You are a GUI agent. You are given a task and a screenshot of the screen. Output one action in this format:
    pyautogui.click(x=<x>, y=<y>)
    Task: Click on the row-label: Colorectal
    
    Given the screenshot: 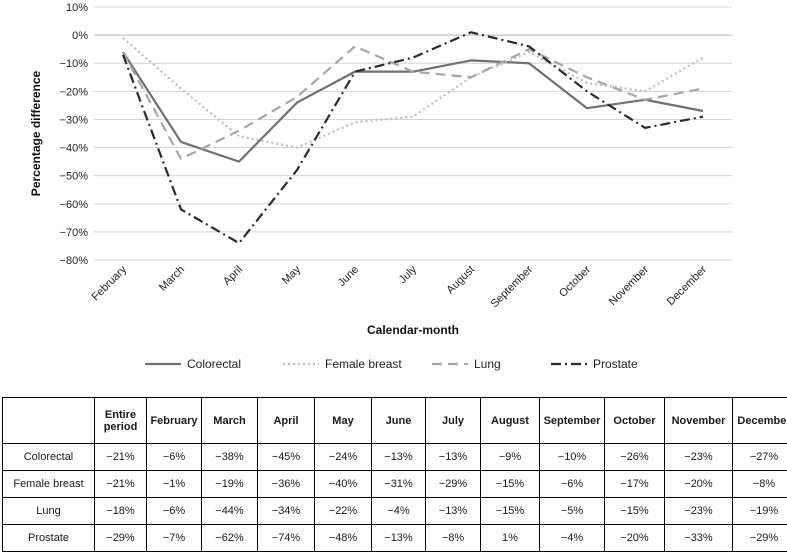 What is the action you would take?
    pyautogui.click(x=48, y=457)
    